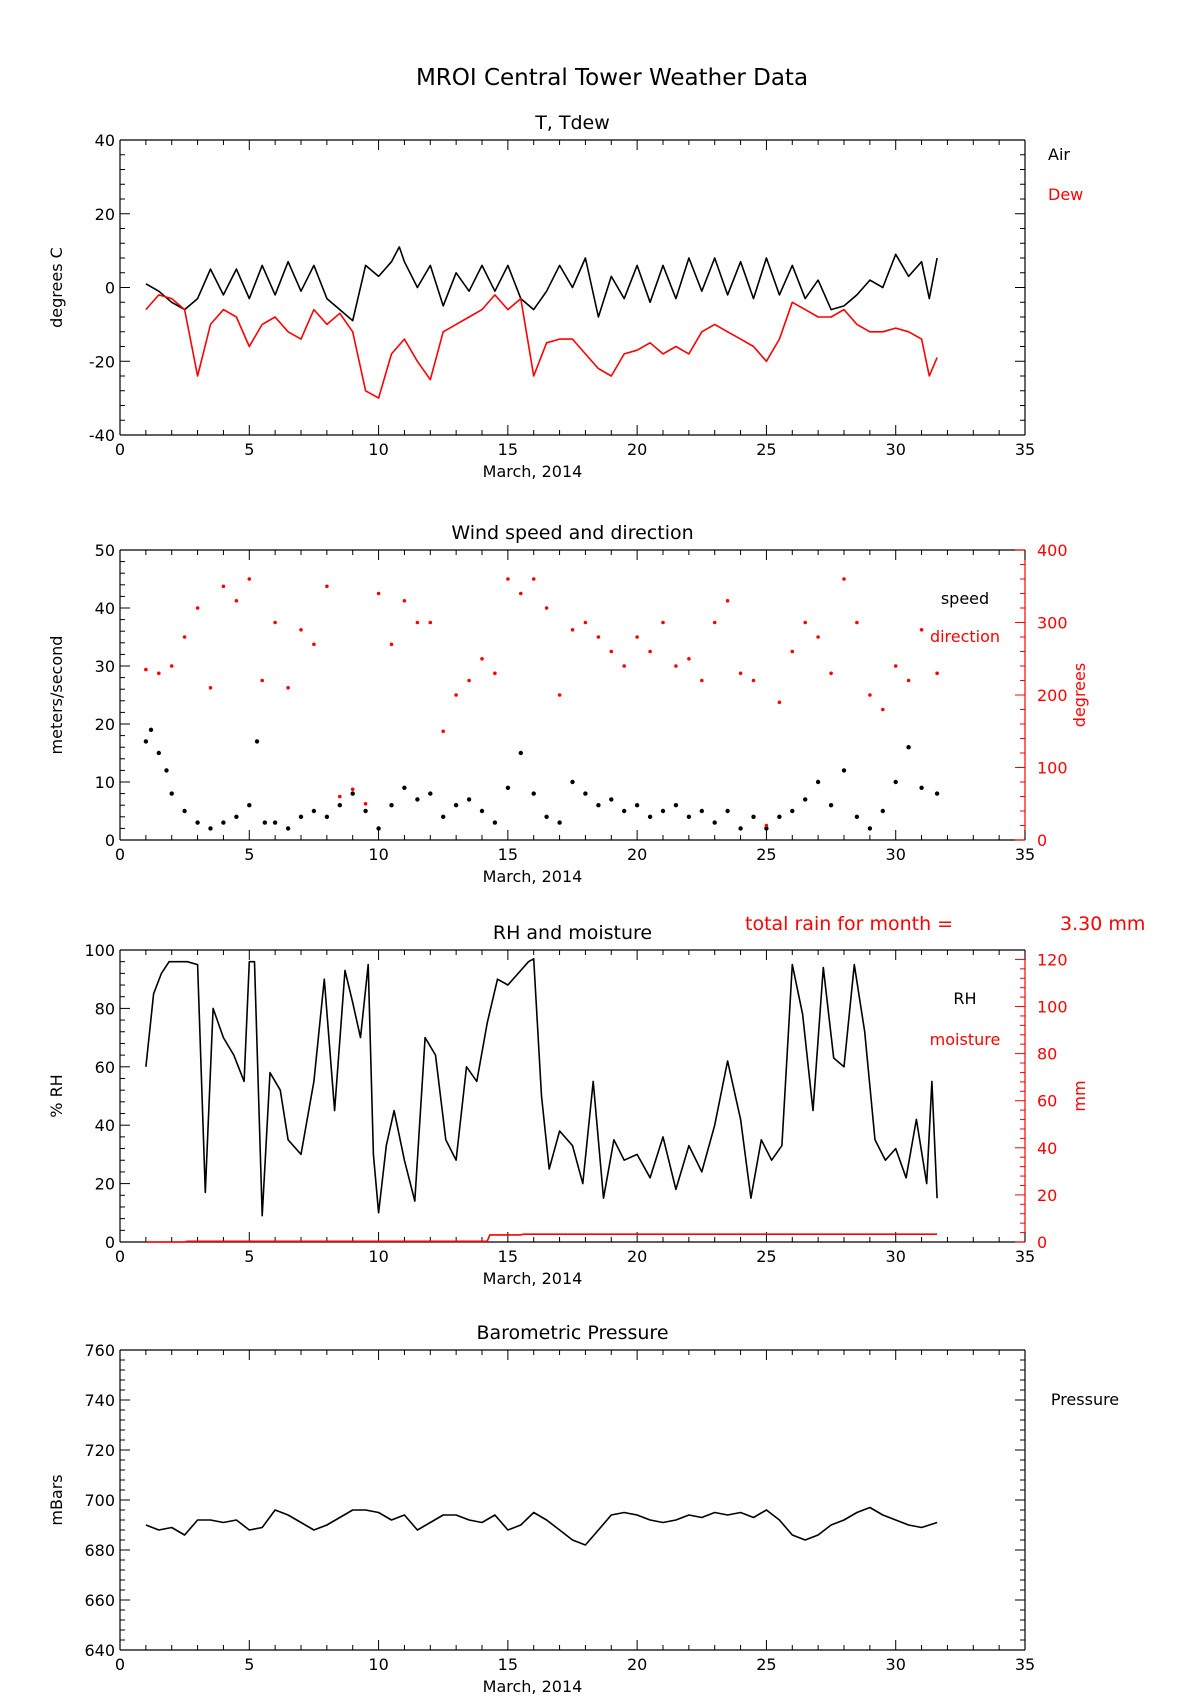 The height and width of the screenshot is (1700, 1200). Describe the element at coordinates (965, 1039) in the screenshot. I see `legend-label-moisture: moisture` at that location.